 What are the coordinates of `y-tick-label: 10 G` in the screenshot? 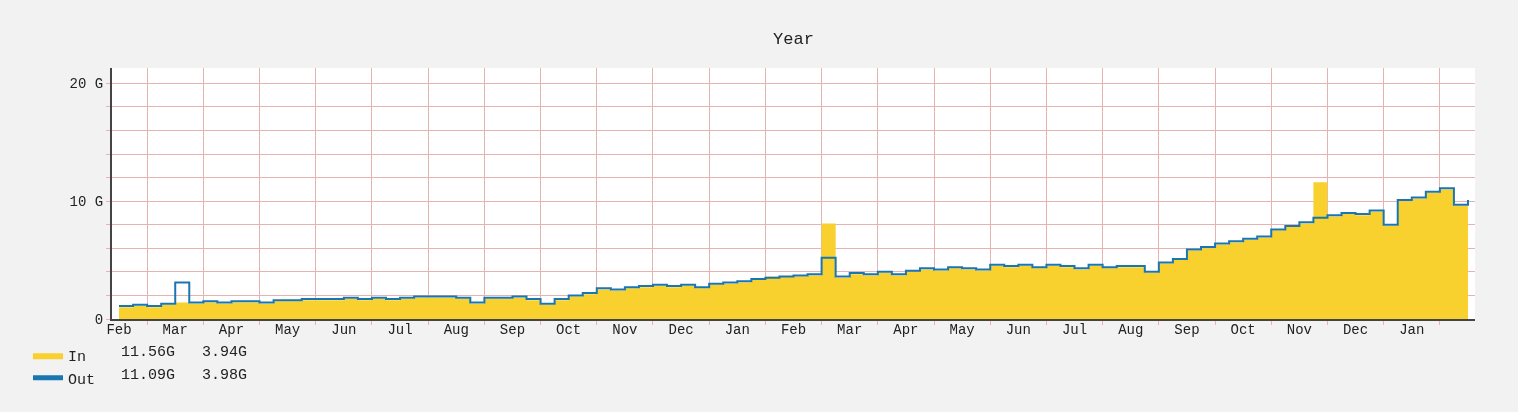 It's located at (86, 202).